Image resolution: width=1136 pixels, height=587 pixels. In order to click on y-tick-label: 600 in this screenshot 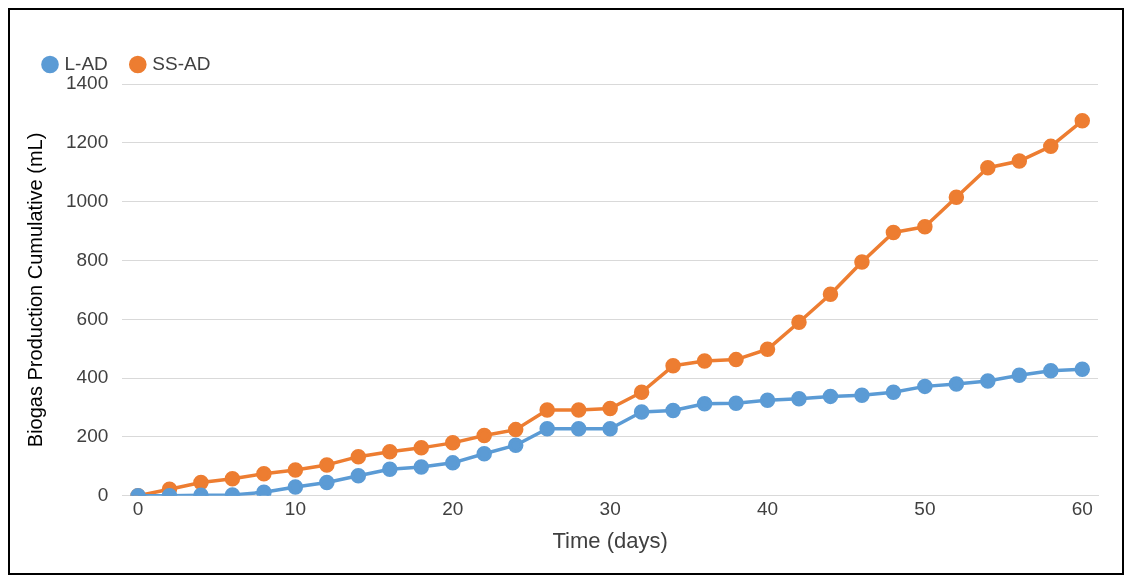, I will do `click(92, 318)`.